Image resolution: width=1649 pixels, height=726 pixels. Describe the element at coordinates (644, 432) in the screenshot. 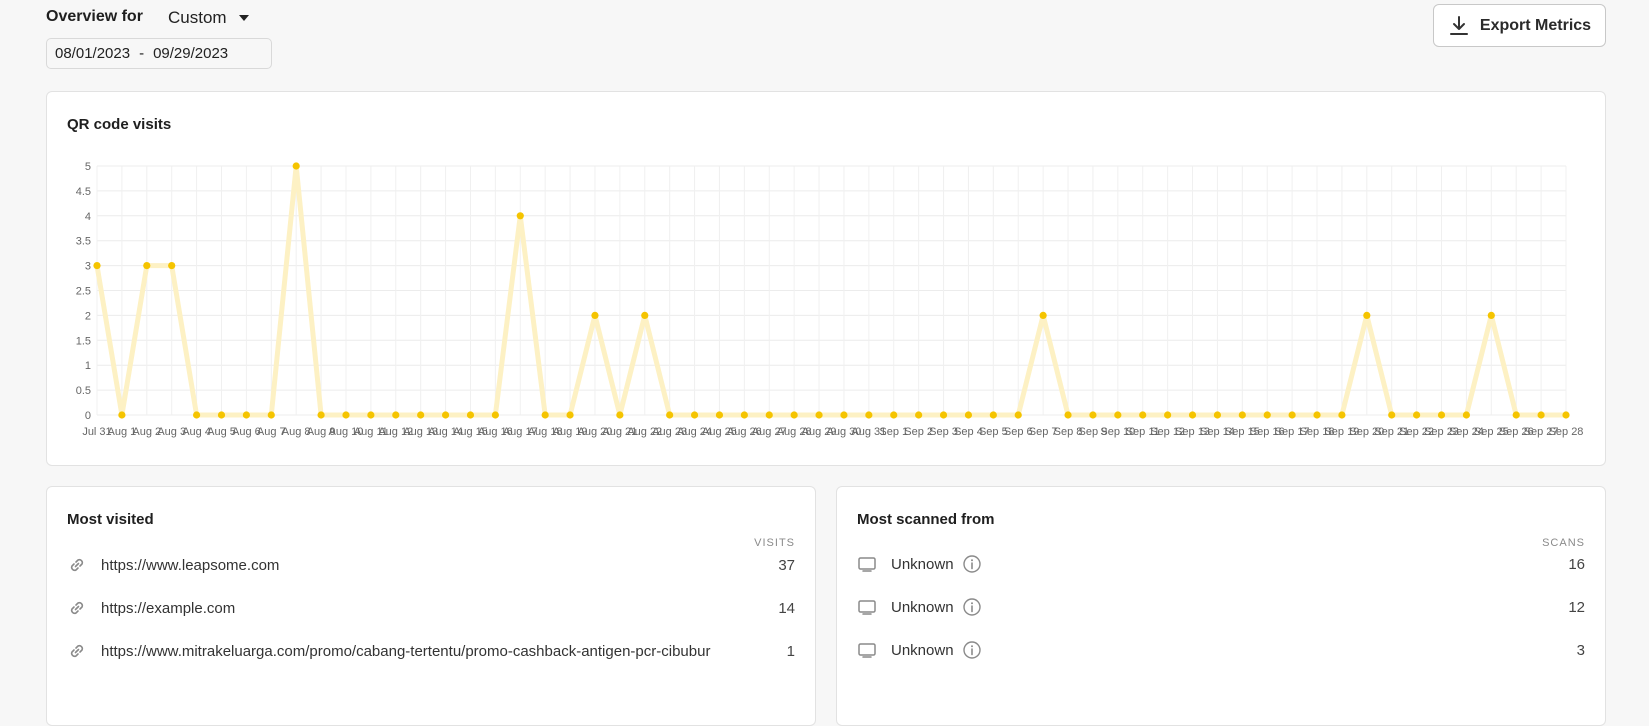

I see `x-tick-label: Aug 22` at that location.